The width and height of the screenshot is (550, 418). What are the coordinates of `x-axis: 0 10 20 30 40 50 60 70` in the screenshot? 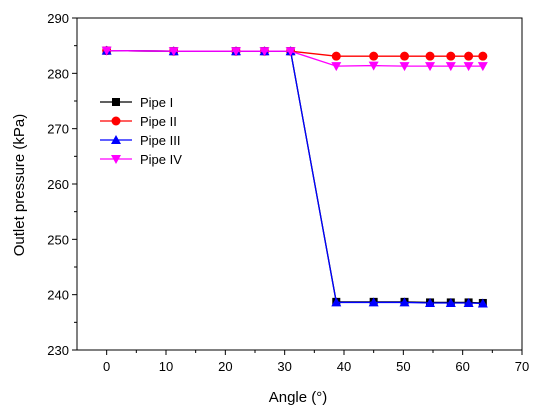 It's located at (316, 362).